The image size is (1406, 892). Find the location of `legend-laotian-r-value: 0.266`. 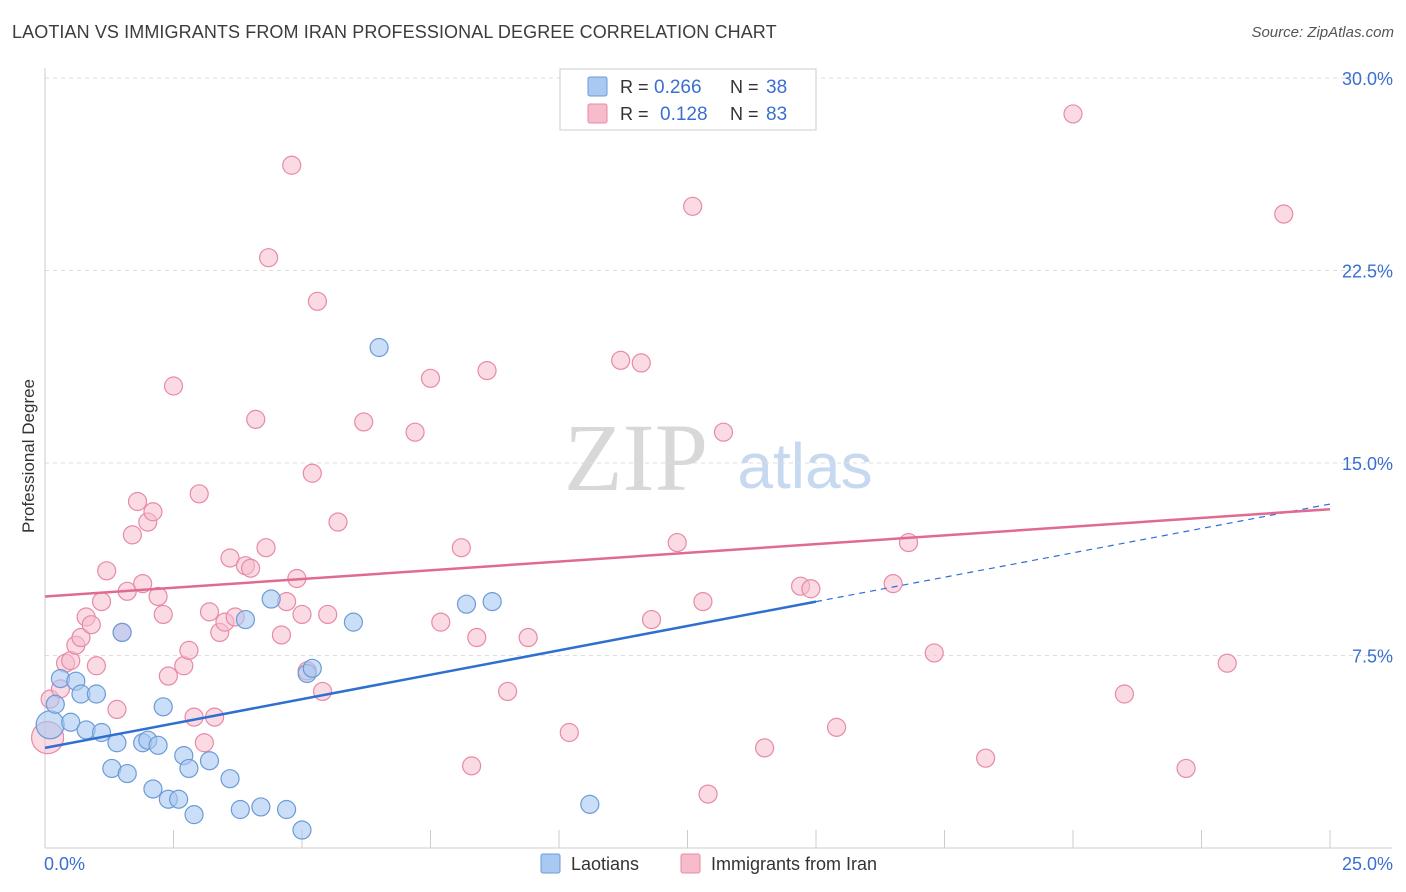

legend-laotian-r-value: 0.266 is located at coordinates (678, 87).